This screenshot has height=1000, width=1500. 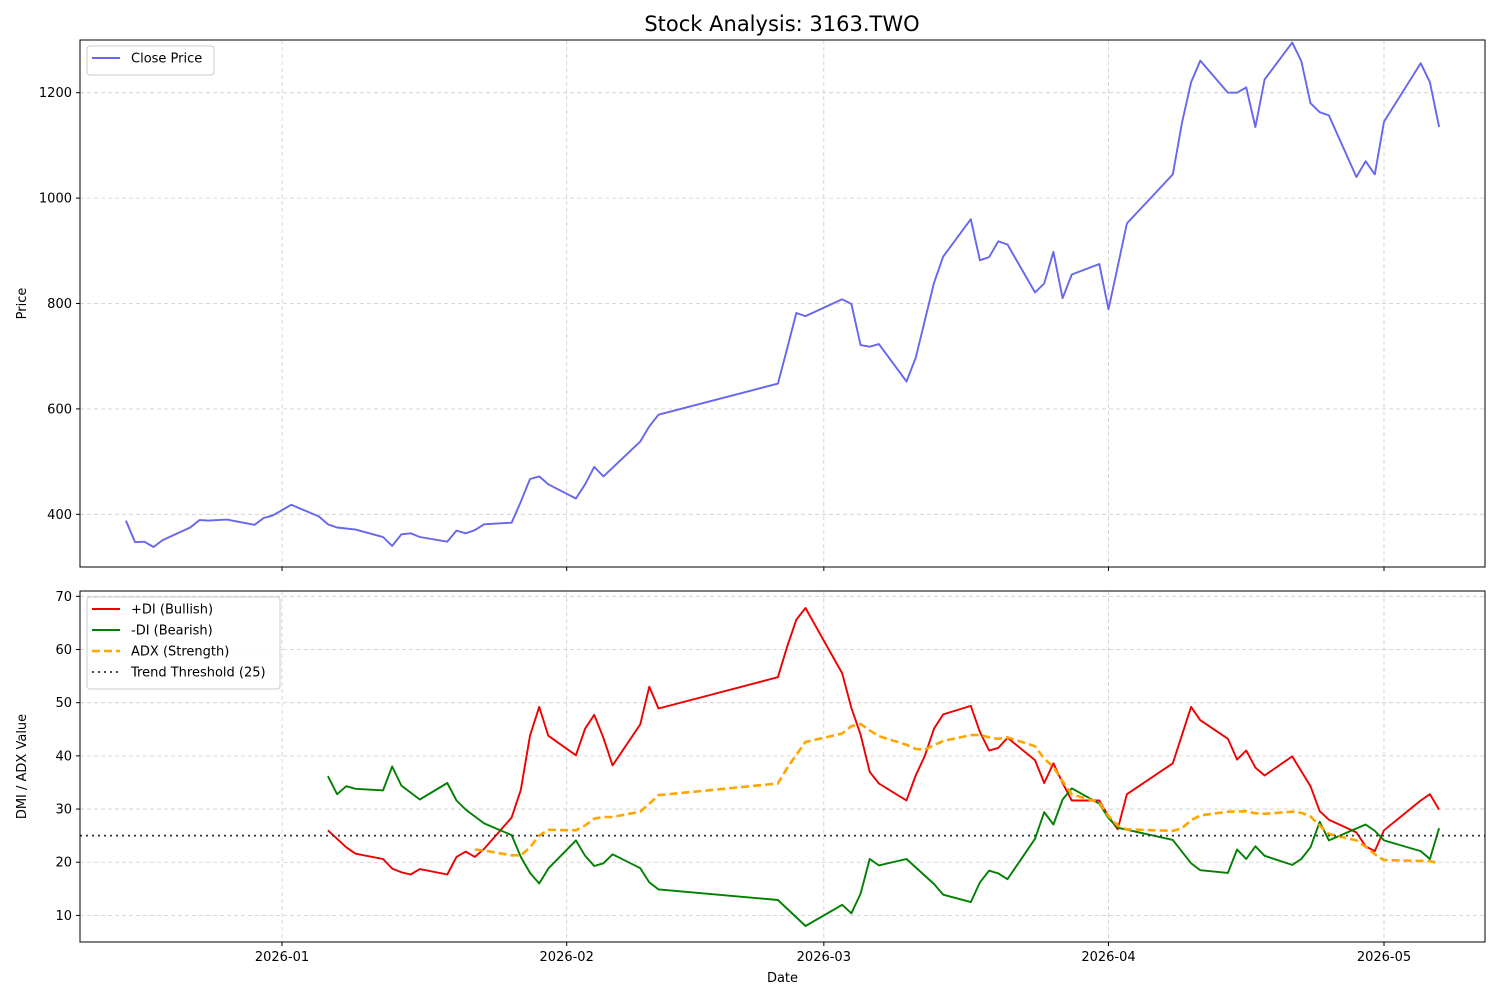 What do you see at coordinates (63, 810) in the screenshot?
I see `y-tick-label: 30` at bounding box center [63, 810].